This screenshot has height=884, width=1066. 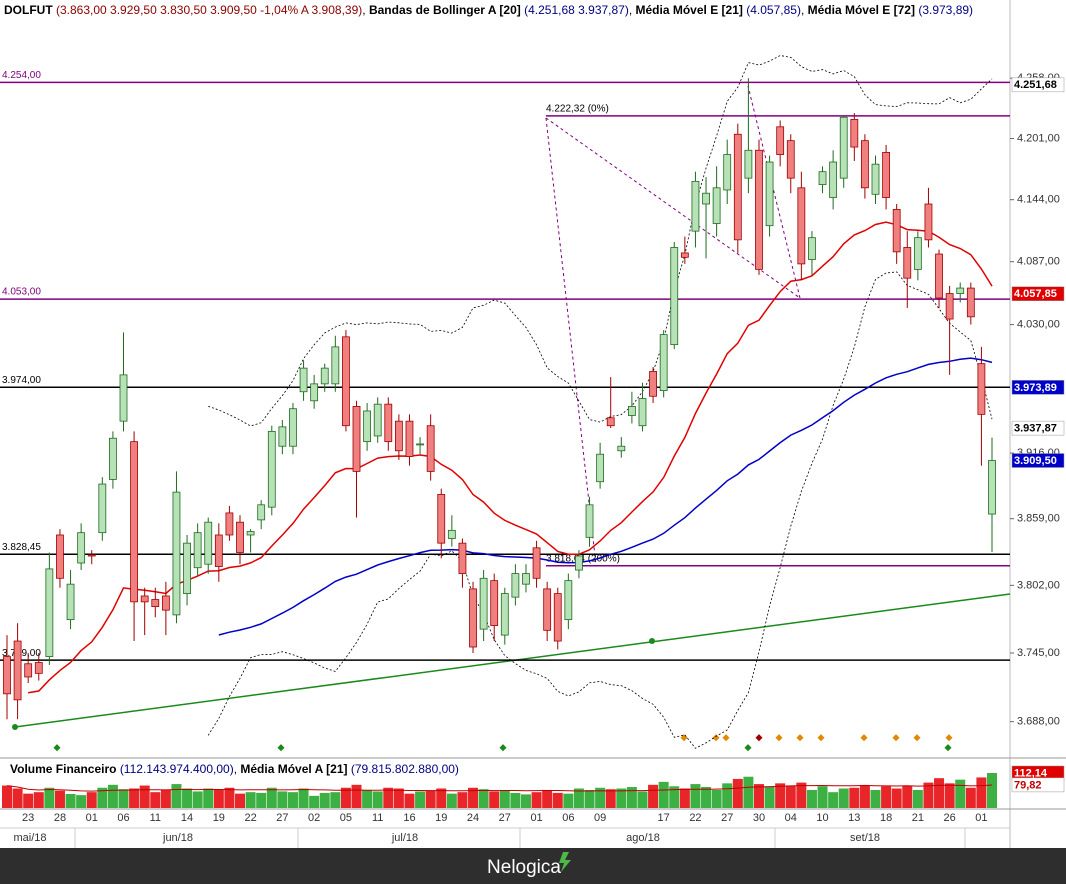 What do you see at coordinates (445, 10) in the screenshot?
I see `bb-name: Bandas de Bollinger A [20]` at bounding box center [445, 10].